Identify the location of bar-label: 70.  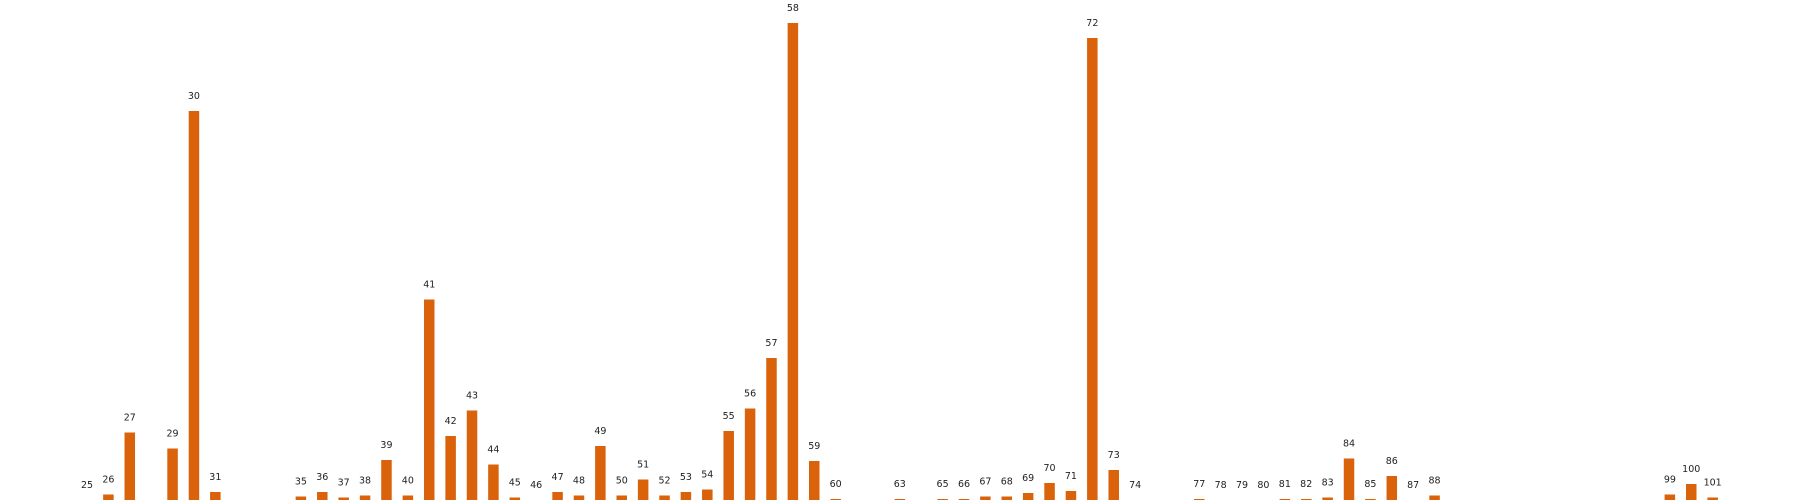
(1050, 468).